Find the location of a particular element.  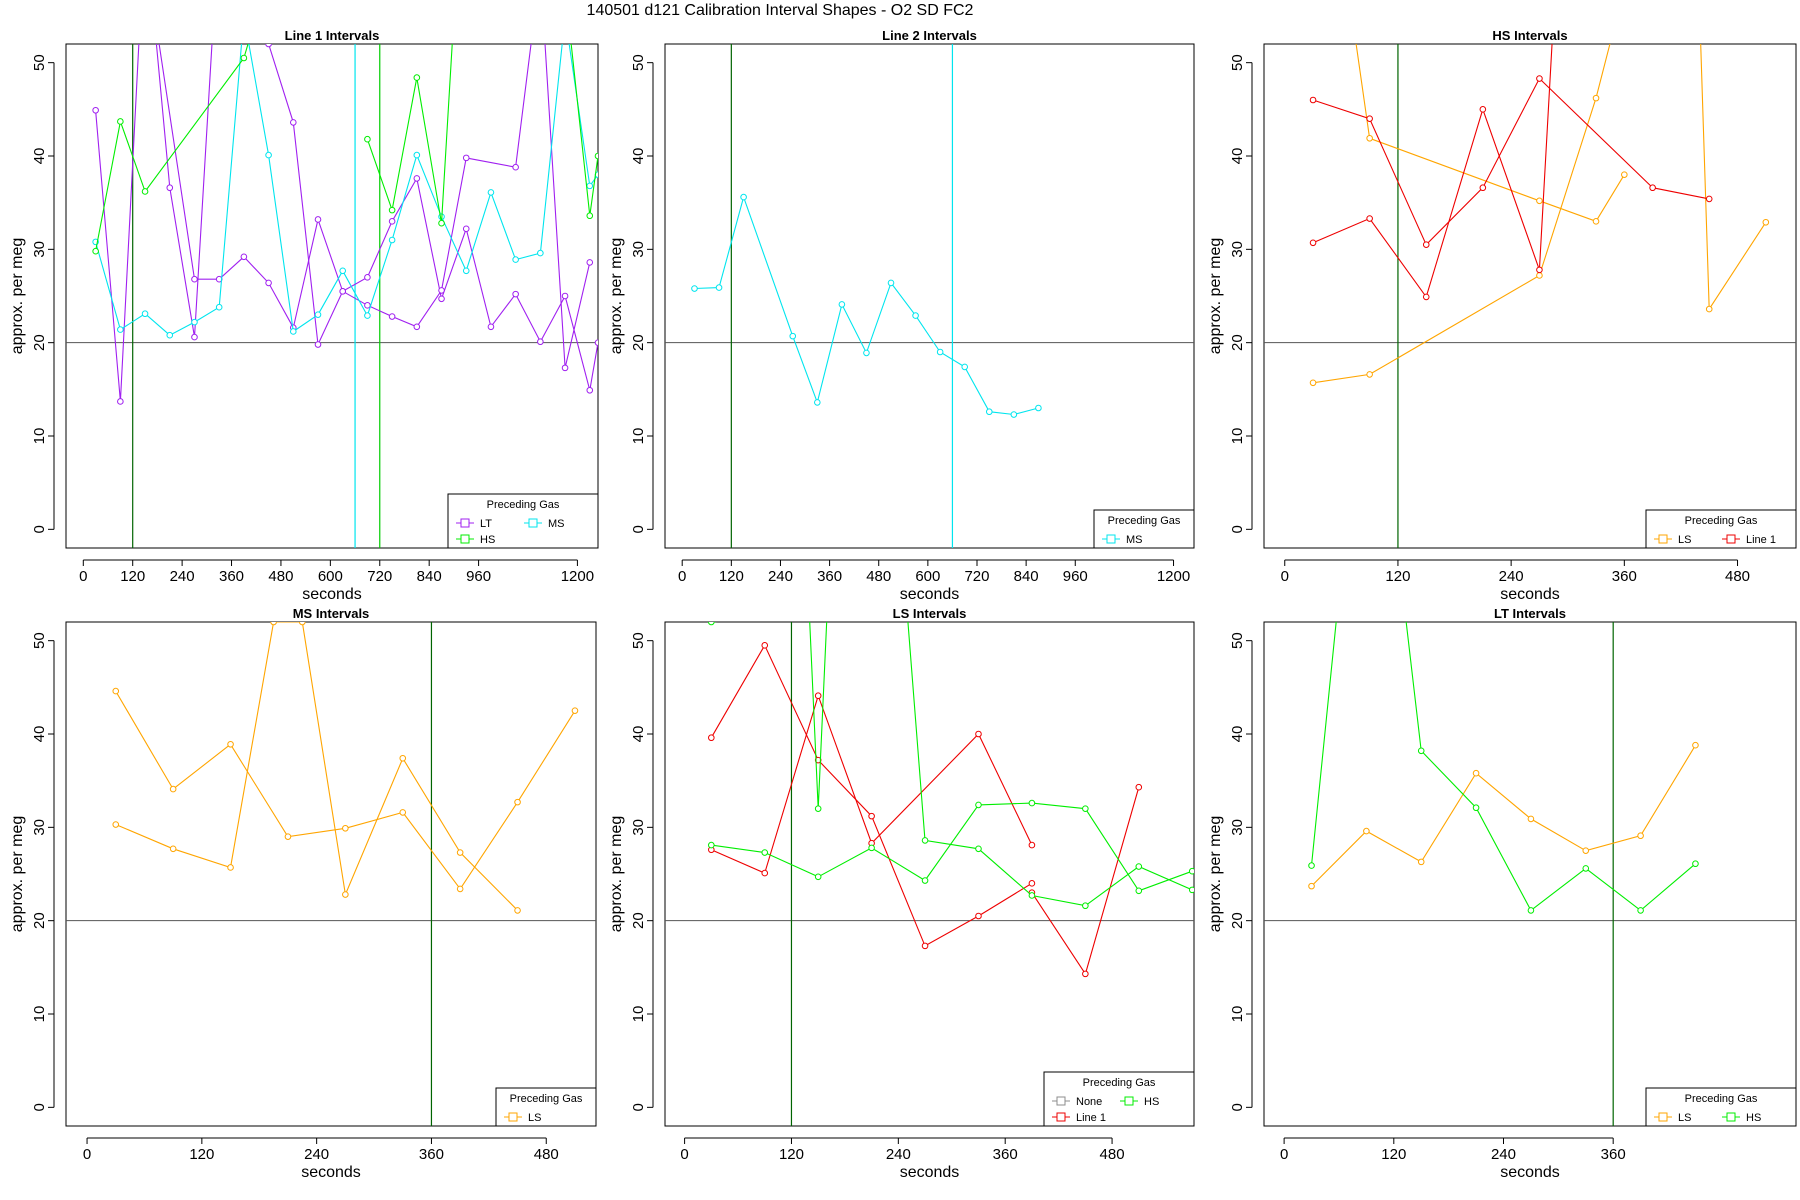

y-tick-label: 40 is located at coordinates (1237, 734).